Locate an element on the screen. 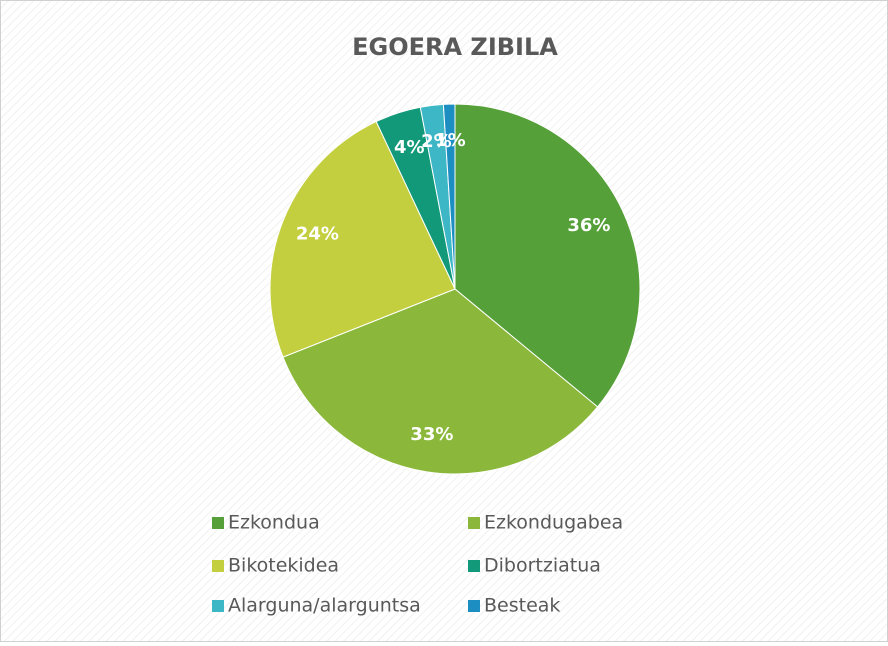 The width and height of the screenshot is (888, 646). legend-label: Ezkondua is located at coordinates (274, 523).